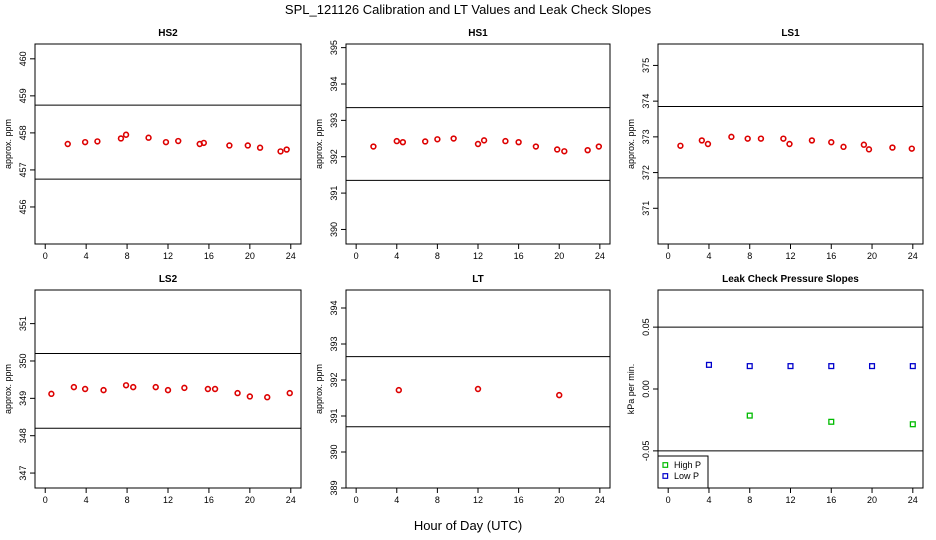 This screenshot has width=936, height=540. Describe the element at coordinates (334, 415) in the screenshot. I see `y-tick-label: 391` at that location.